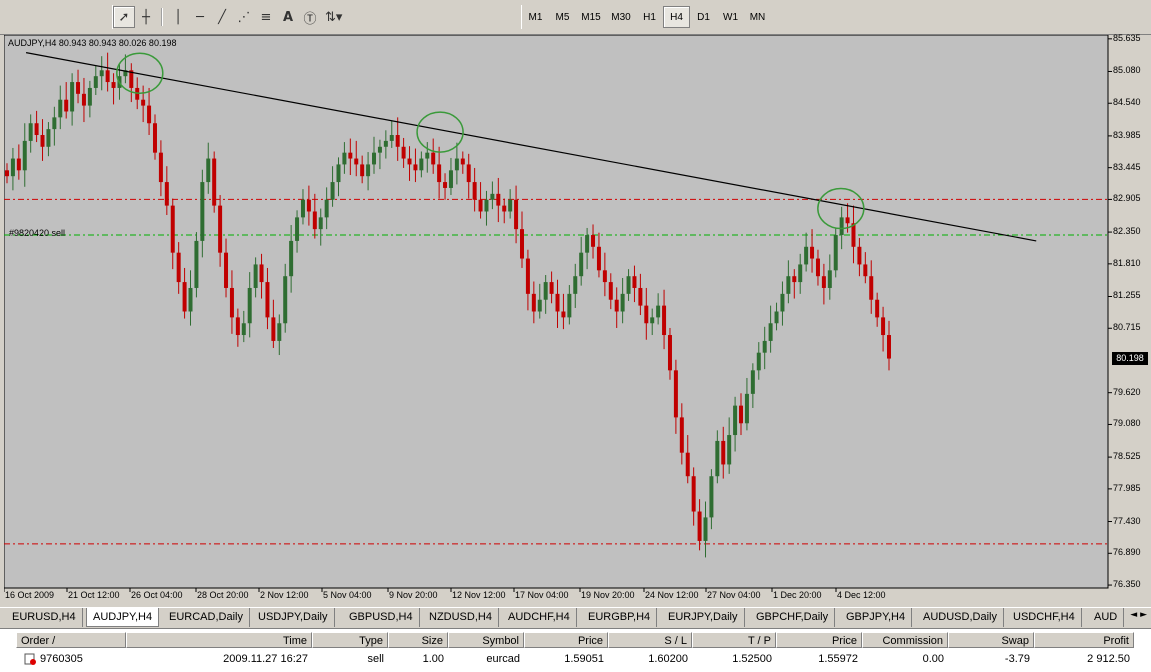 The width and height of the screenshot is (1151, 672). Describe the element at coordinates (486, 640) in the screenshot. I see `column-header-symbol: Symbol` at that location.